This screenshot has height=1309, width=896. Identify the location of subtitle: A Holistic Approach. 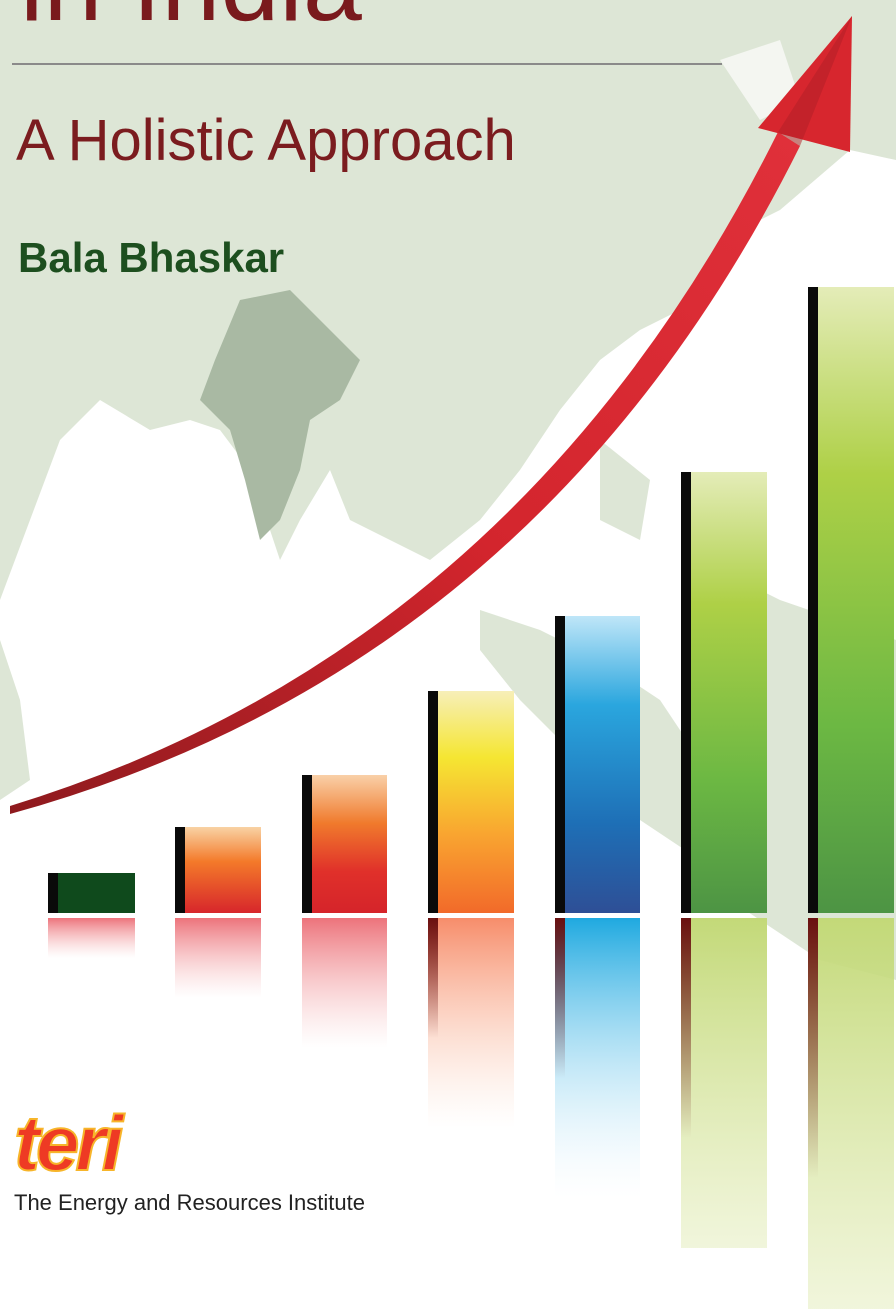
(266, 140).